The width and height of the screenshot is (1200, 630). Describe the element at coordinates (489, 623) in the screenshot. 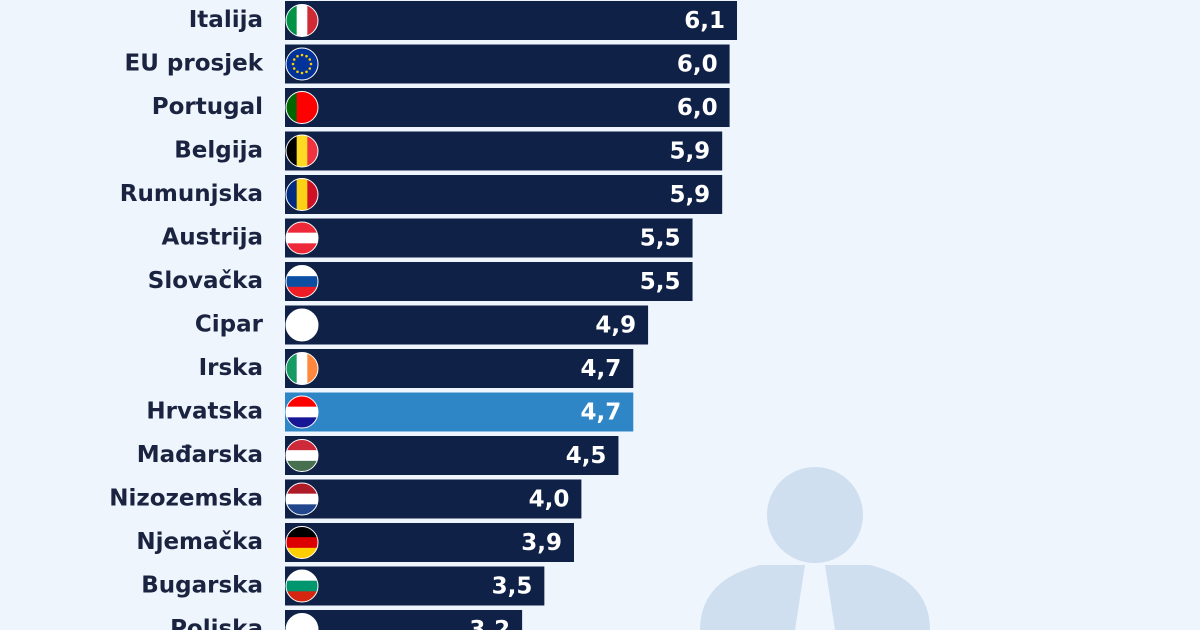

I see `value-label: 3,2` at that location.